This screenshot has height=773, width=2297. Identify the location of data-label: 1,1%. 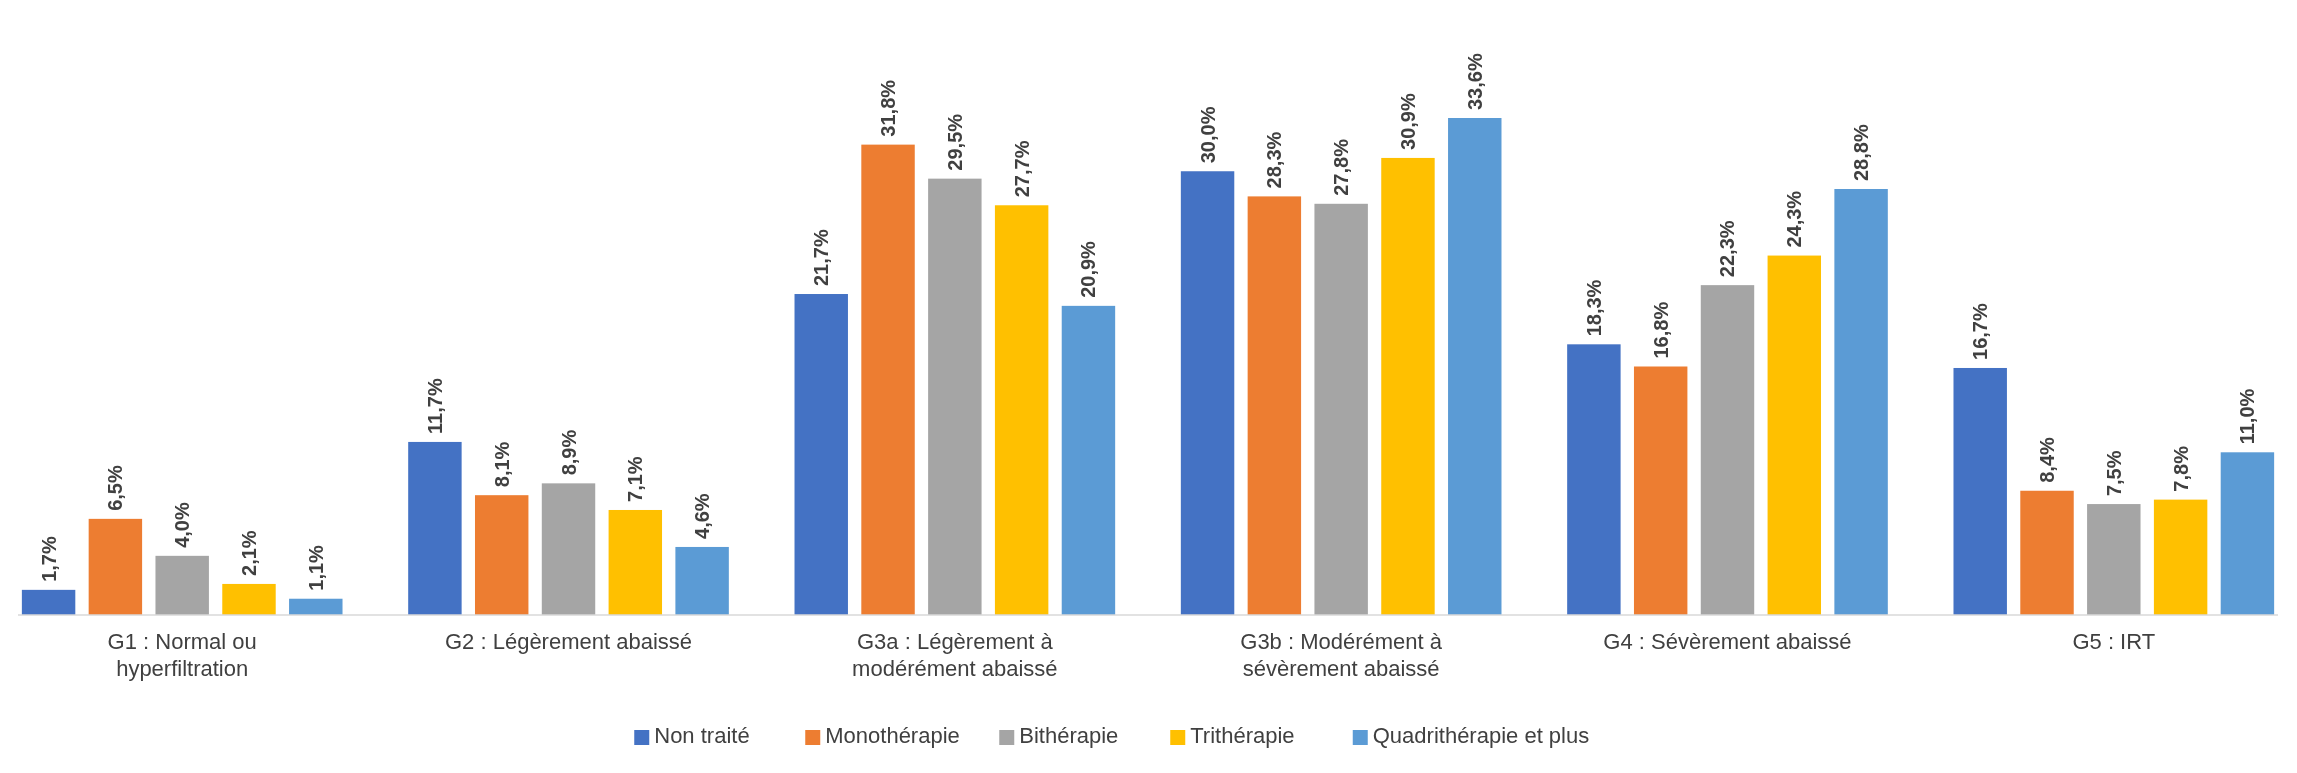
(315, 567).